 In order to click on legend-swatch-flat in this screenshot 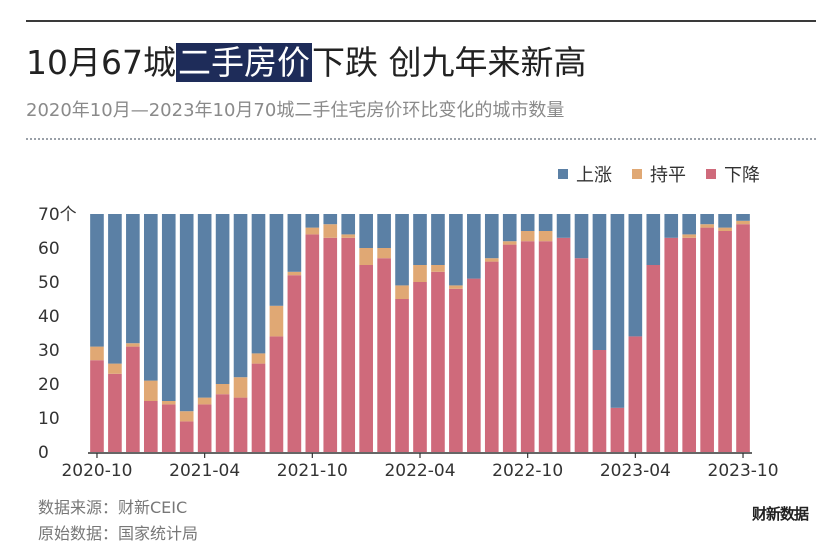, I will do `click(637, 174)`.